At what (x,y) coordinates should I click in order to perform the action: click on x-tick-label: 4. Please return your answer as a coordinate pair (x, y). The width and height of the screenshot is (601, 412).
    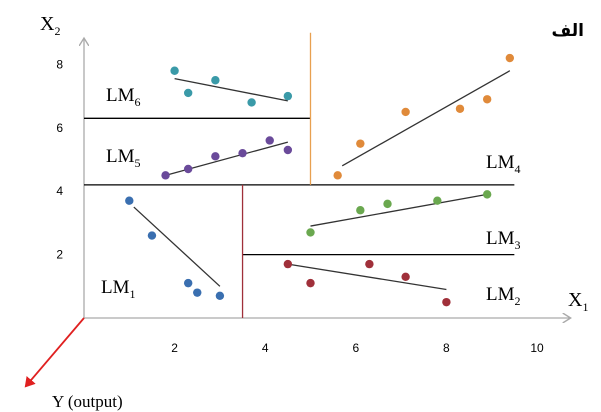
    Looking at the image, I should click on (265, 348).